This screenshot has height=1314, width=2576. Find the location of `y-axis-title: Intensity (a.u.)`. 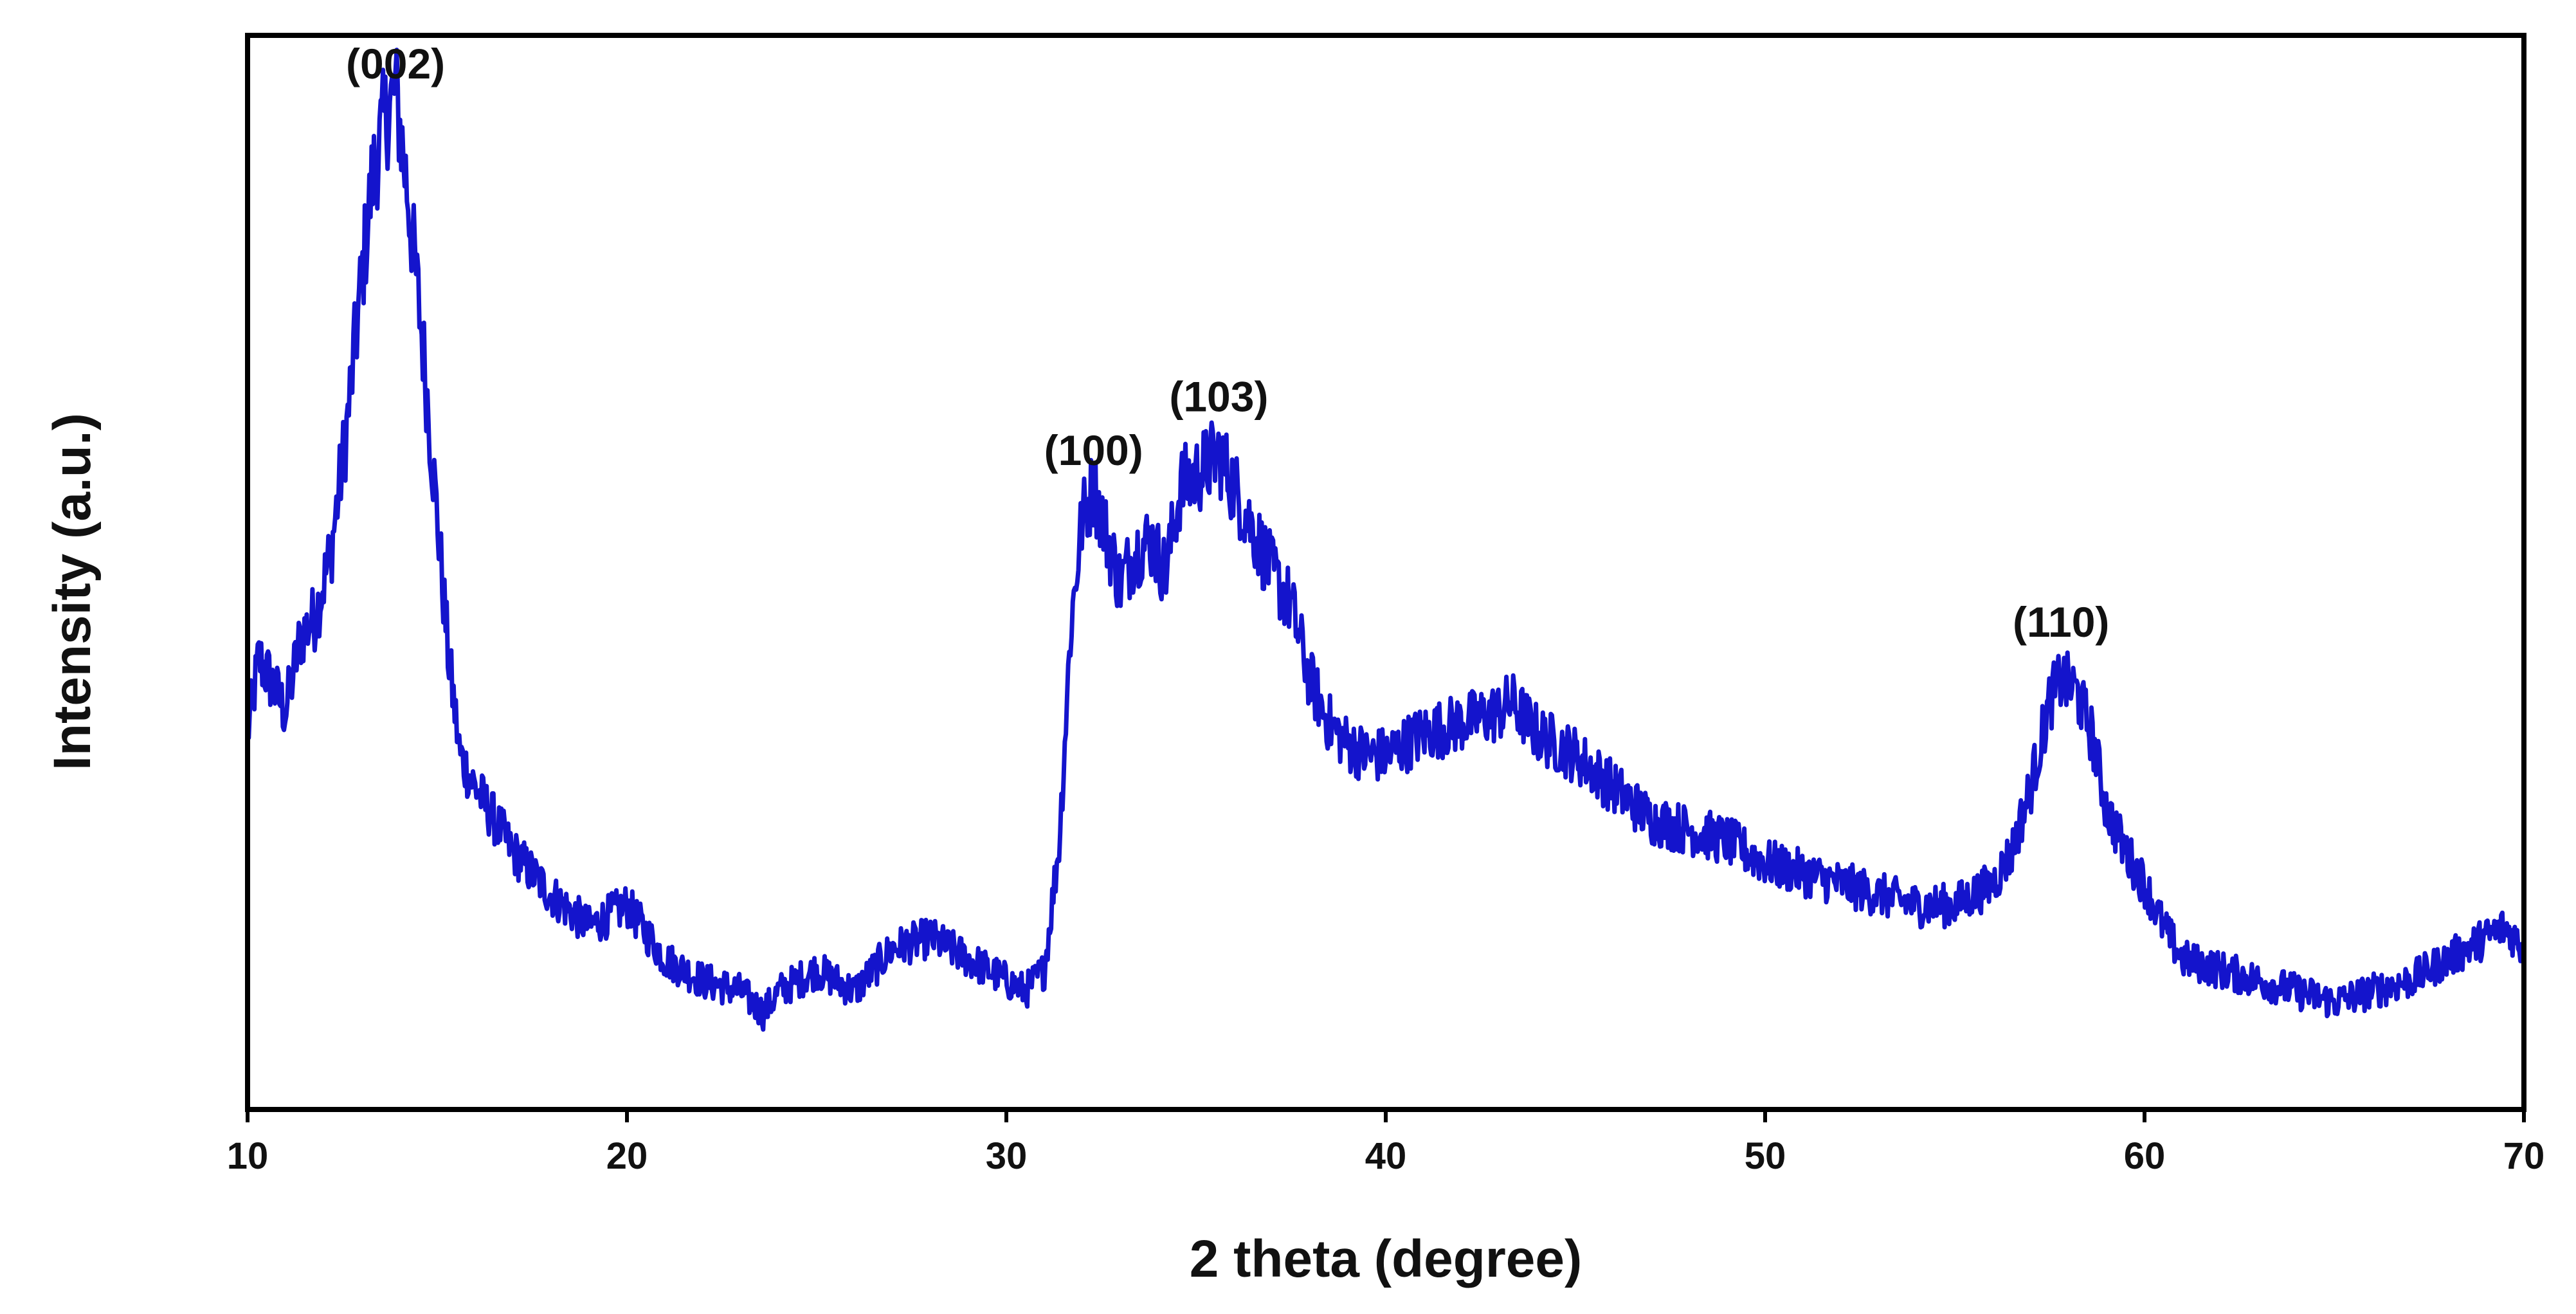

y-axis-title: Intensity (a.u.) is located at coordinates (72, 592).